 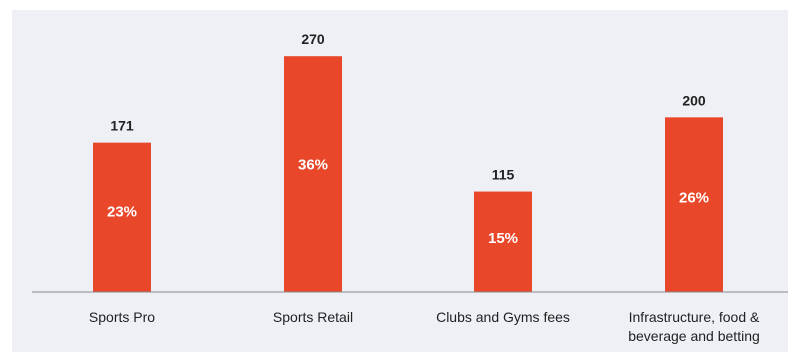 What do you see at coordinates (122, 211) in the screenshot?
I see `percent-label-1: 23%` at bounding box center [122, 211].